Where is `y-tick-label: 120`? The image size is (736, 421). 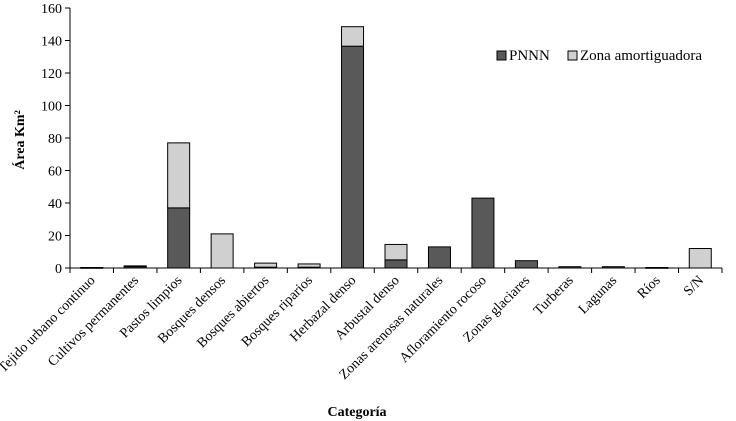
y-tick-label: 120 is located at coordinates (51, 74).